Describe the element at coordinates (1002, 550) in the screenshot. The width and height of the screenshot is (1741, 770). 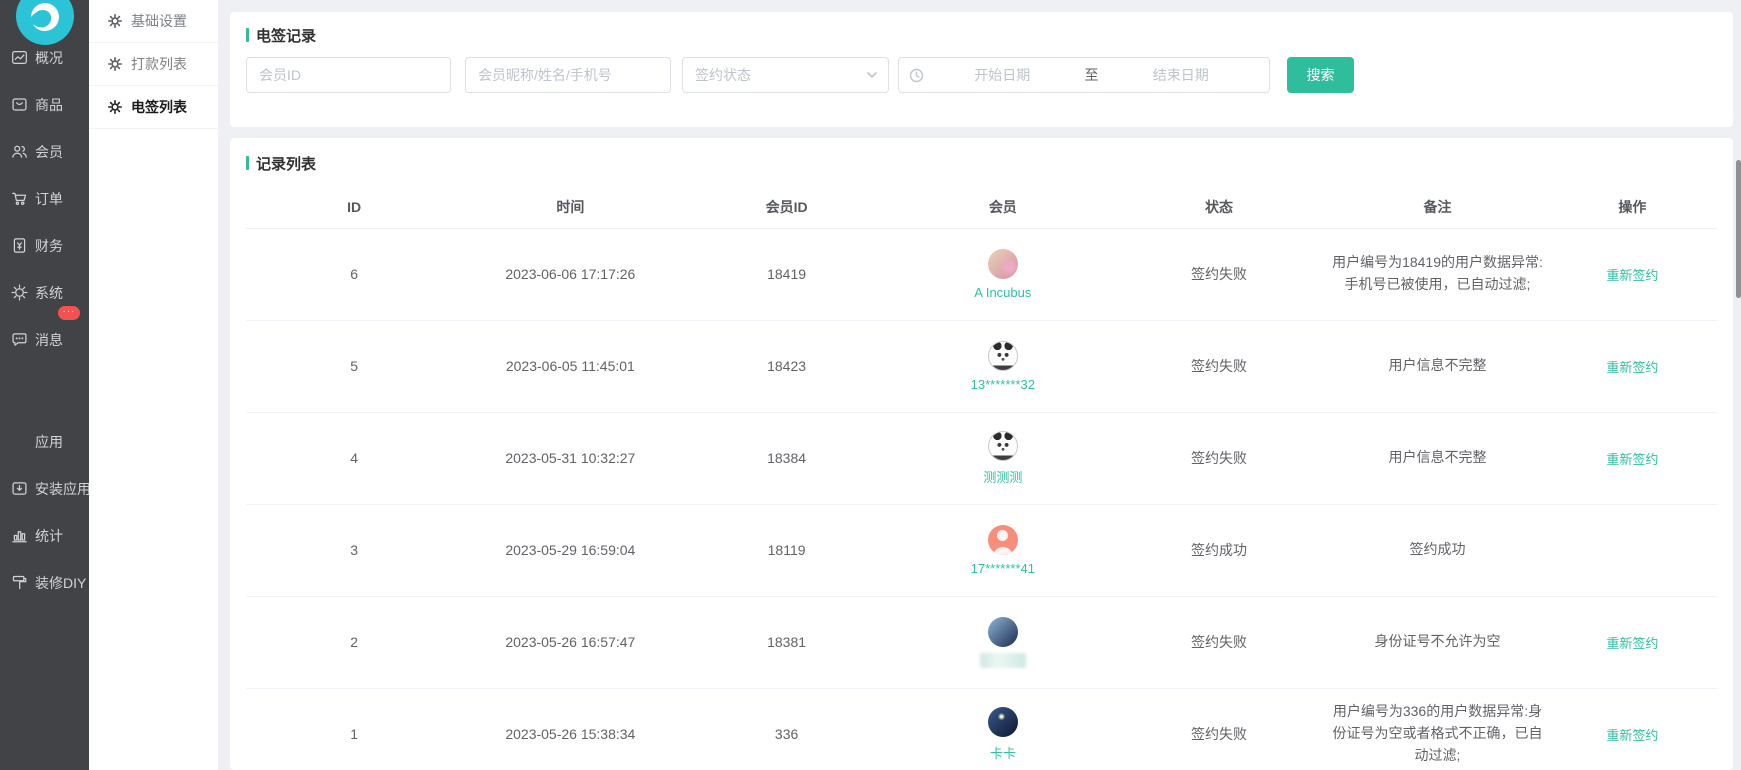
I see `cell-member: 17*******41` at that location.